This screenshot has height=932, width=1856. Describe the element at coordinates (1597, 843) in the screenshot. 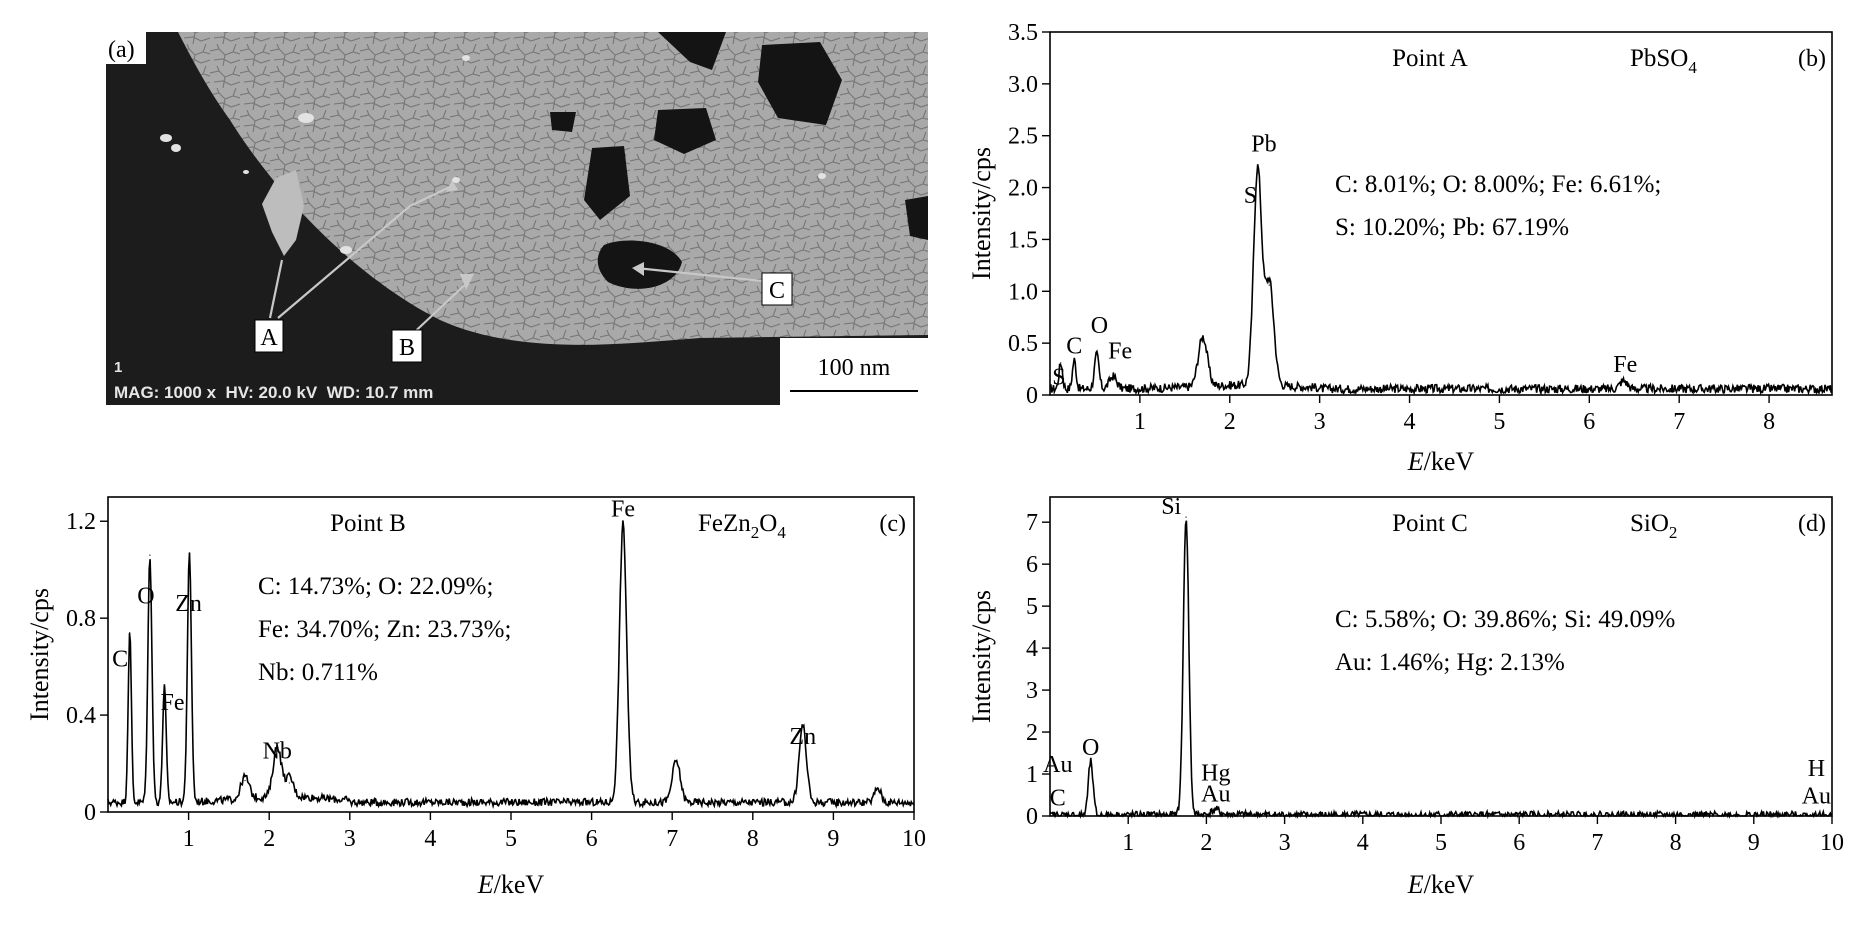

I see `x-tick-label-d: 7` at that location.